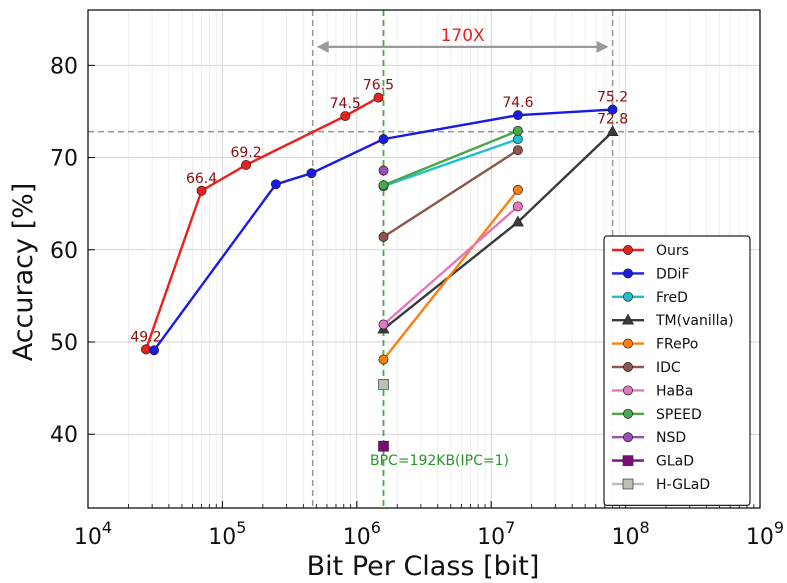 Image resolution: width=787 pixels, height=583 pixels. Describe the element at coordinates (671, 438) in the screenshot. I see `legend-label-nsd: NSD` at that location.